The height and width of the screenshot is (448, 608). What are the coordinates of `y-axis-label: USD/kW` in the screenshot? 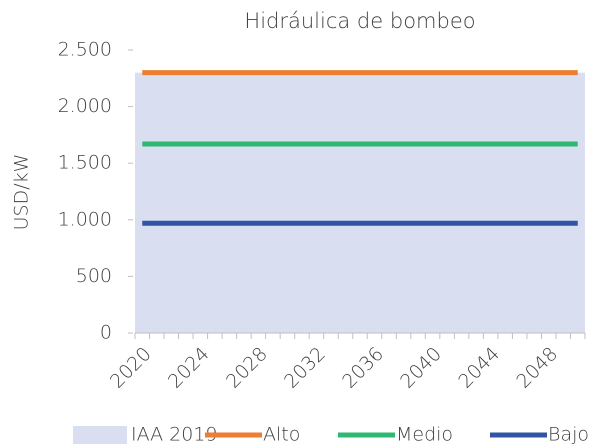 It's located at (22, 192).